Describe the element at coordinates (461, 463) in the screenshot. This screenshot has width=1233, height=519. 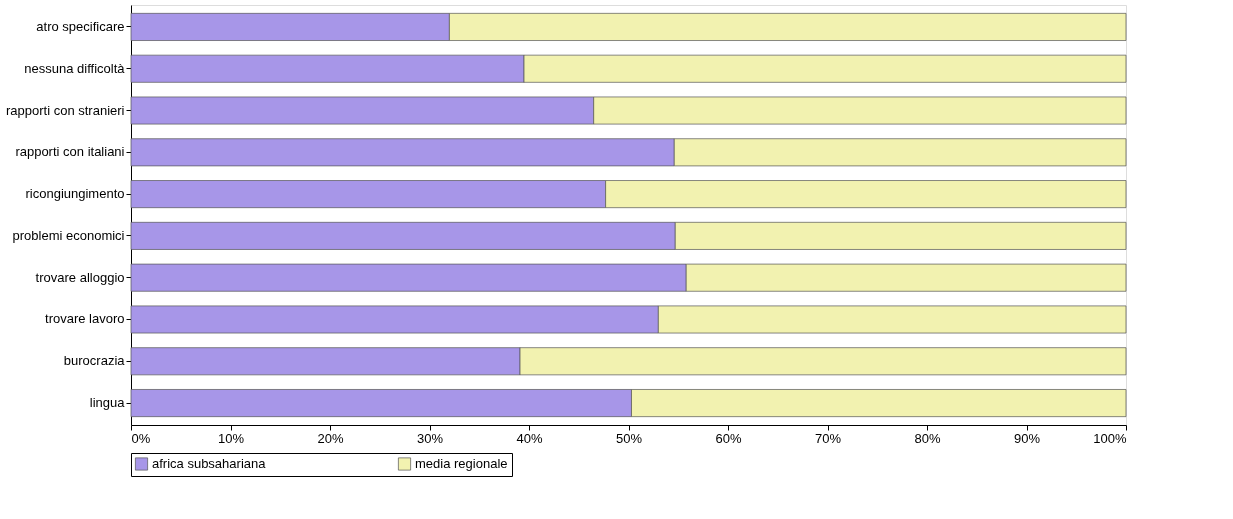
I see `legend-label: media regionale` at that location.